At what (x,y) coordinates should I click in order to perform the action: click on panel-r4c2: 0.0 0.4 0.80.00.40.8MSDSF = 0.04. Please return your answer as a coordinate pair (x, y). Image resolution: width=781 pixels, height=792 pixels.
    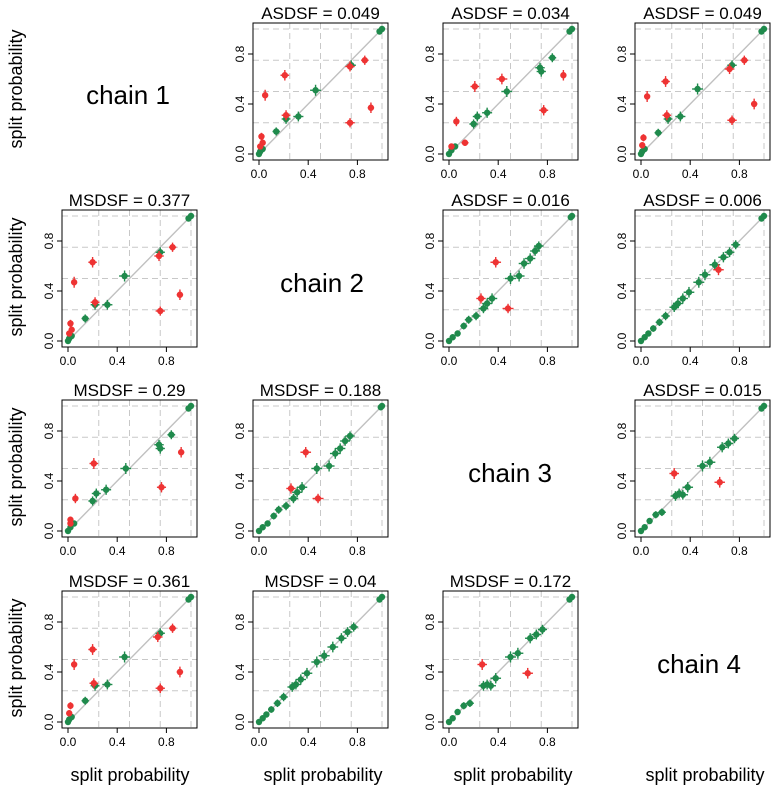
    Looking at the image, I should click on (310, 660).